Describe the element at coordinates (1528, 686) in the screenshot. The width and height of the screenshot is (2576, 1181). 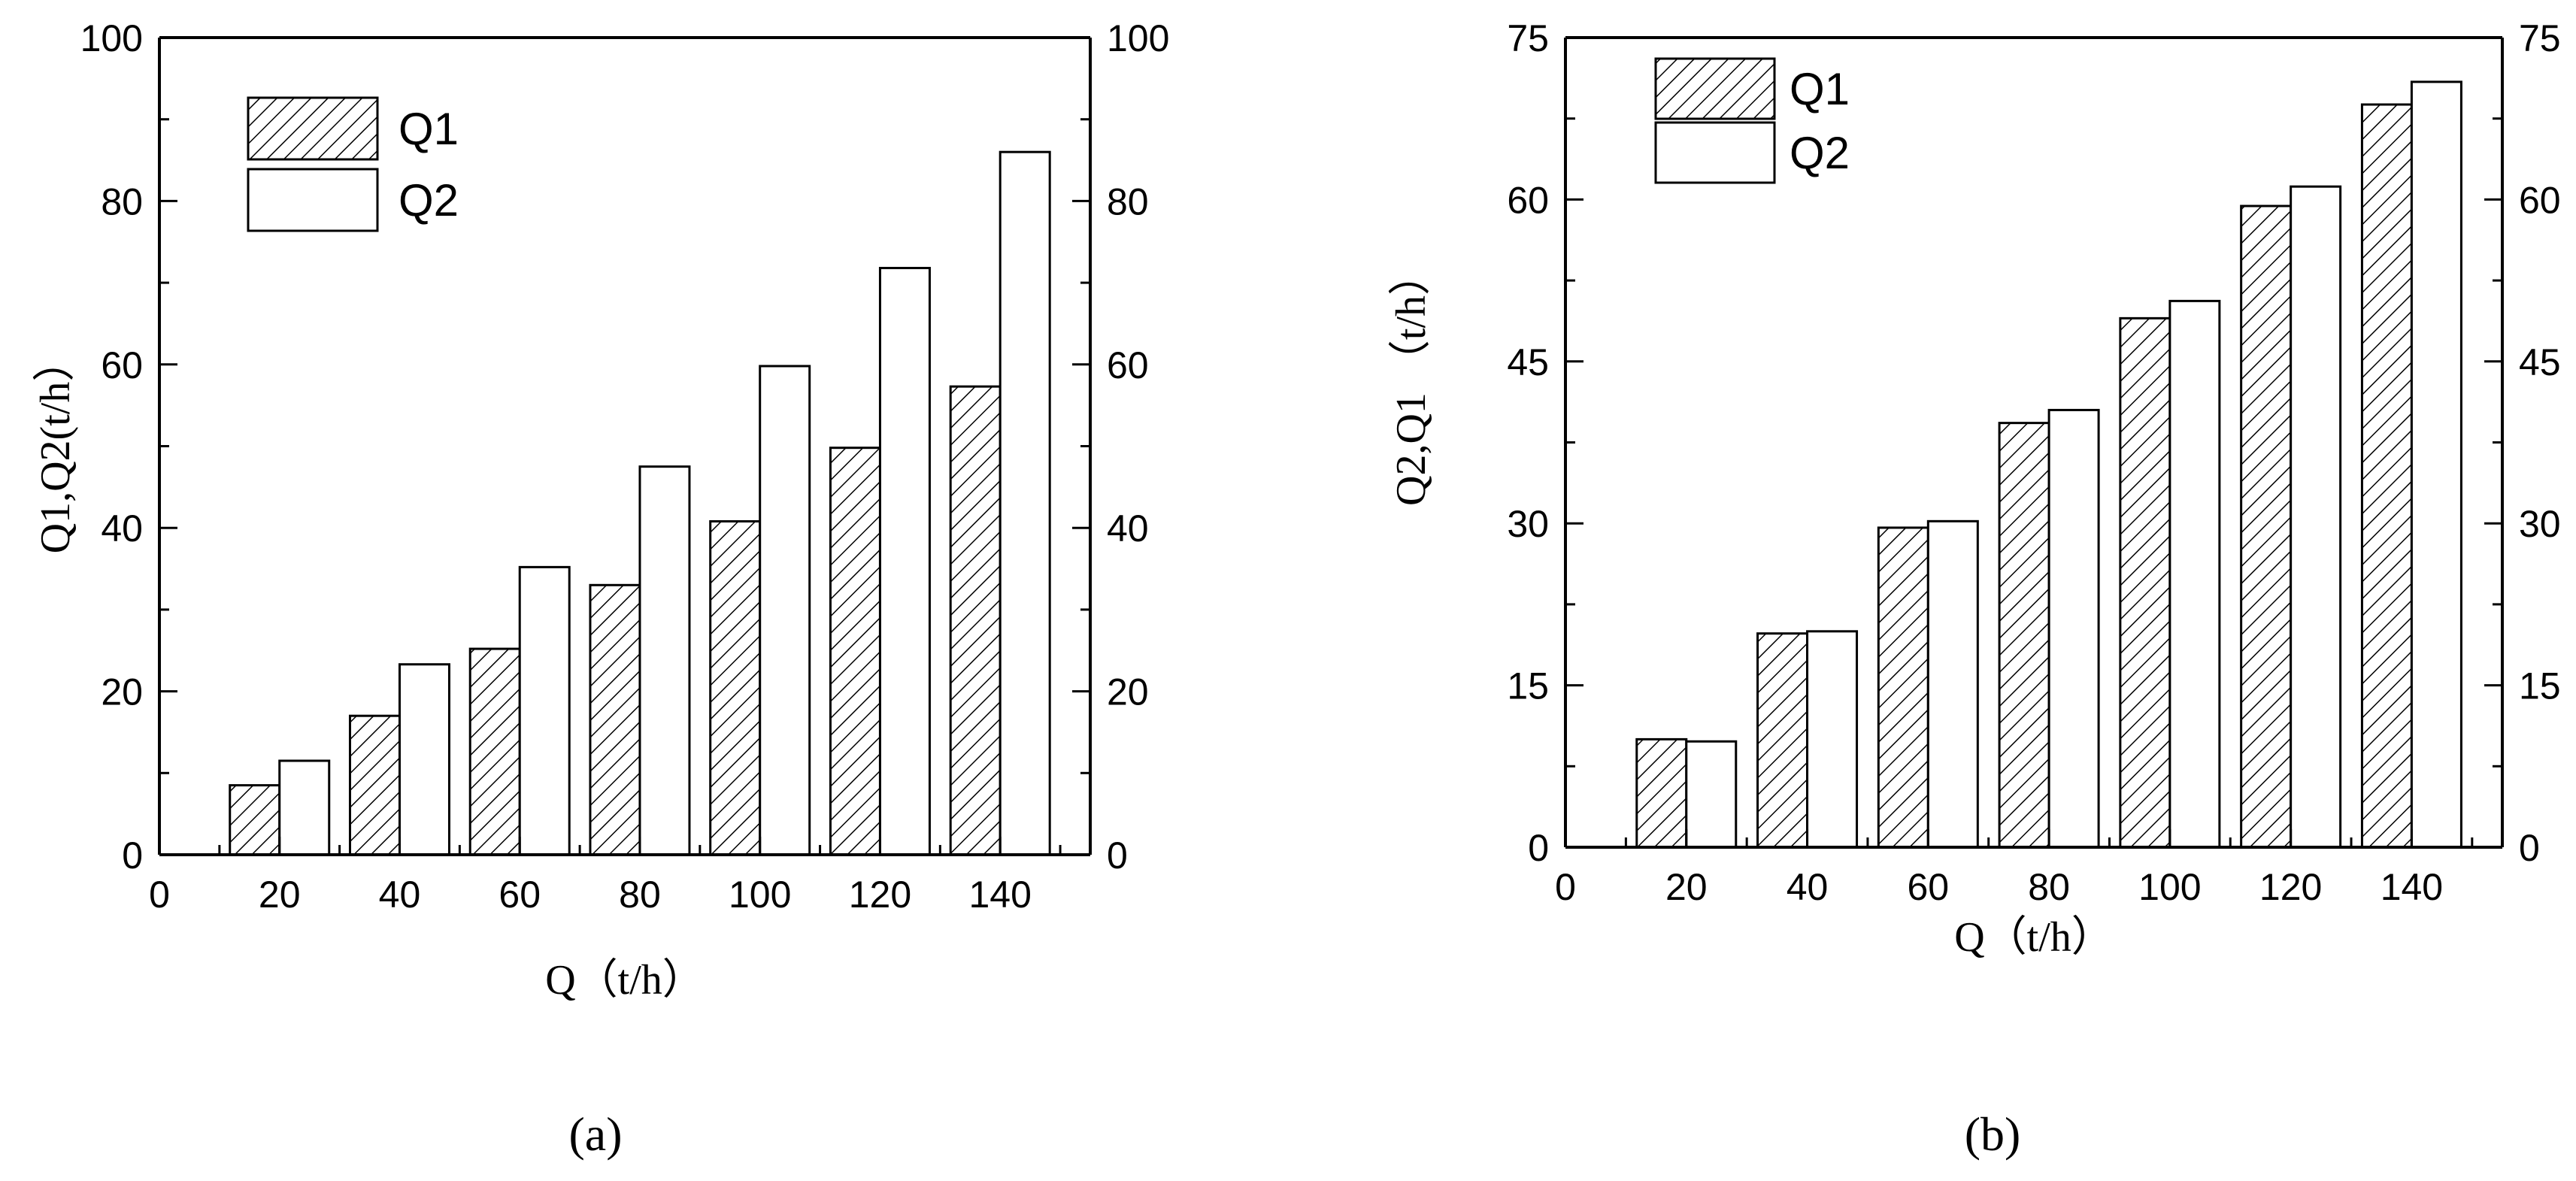
I see `y-tick-label-left: 15` at that location.